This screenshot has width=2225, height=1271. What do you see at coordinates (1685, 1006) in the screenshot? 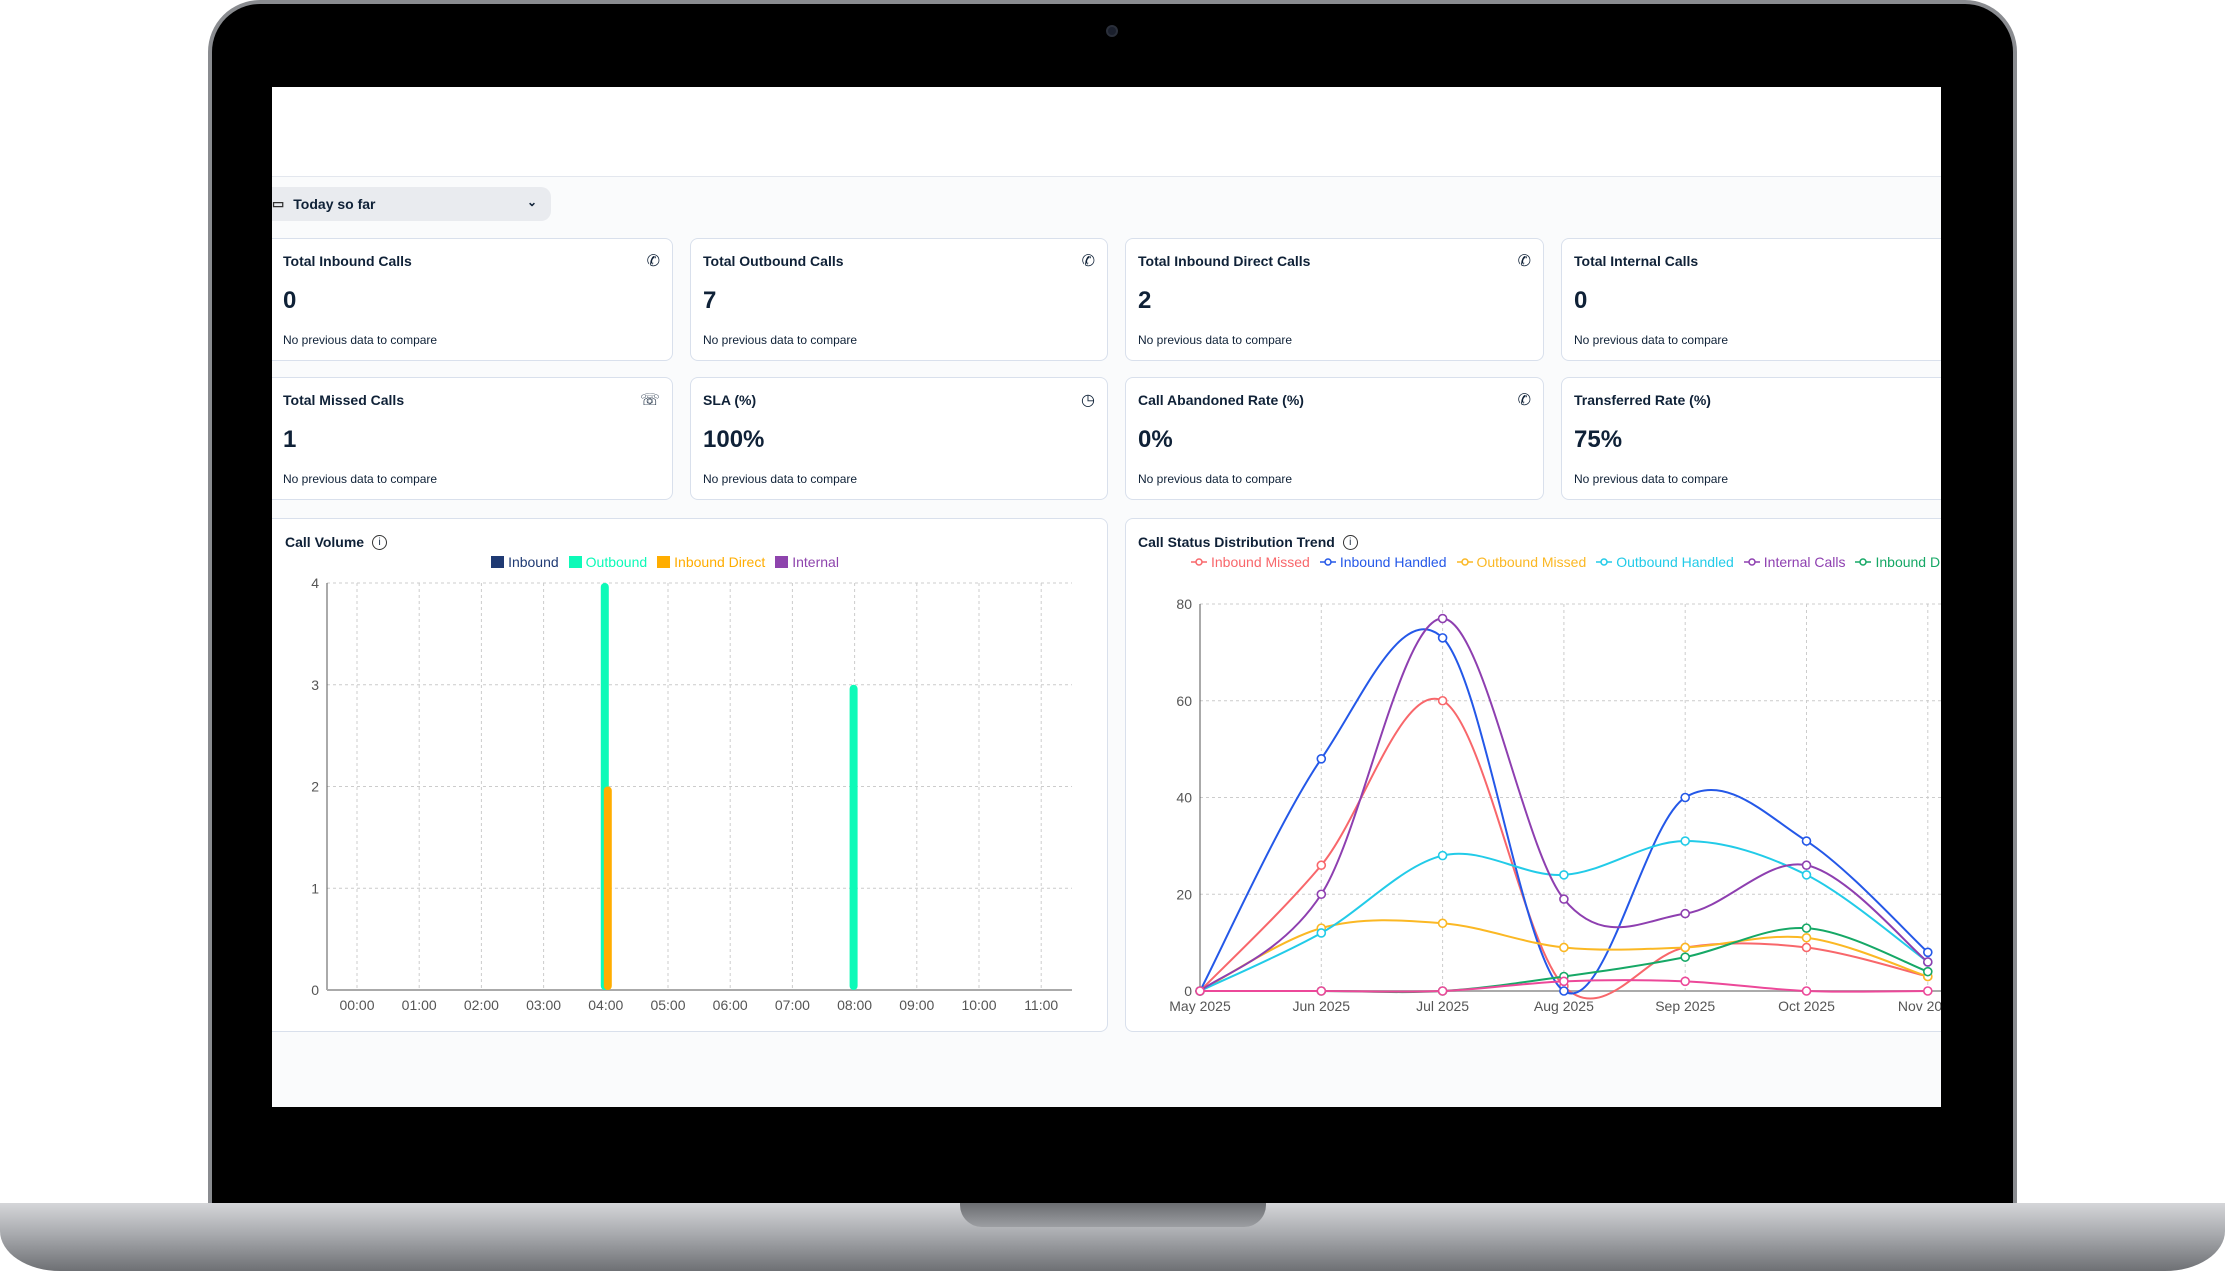
I see `x-tick-label: Sep 2025` at bounding box center [1685, 1006].